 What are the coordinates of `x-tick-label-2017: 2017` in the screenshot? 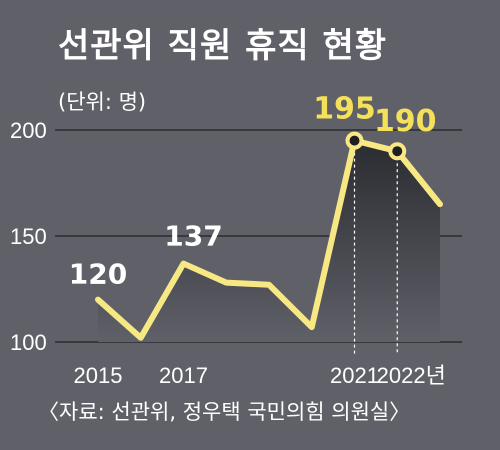 It's located at (183, 375).